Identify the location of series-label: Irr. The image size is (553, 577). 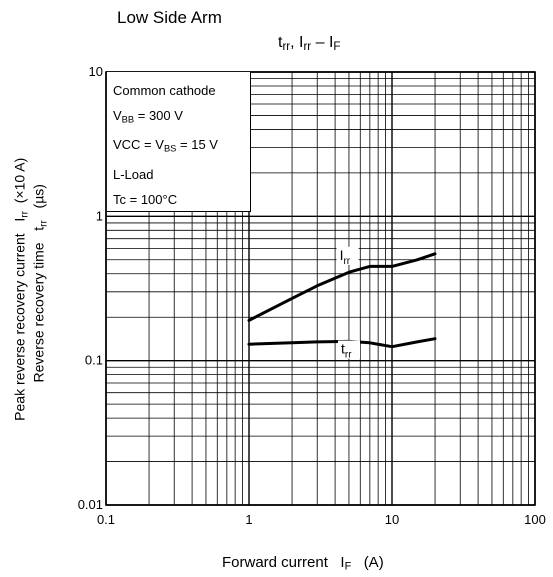
(345, 257).